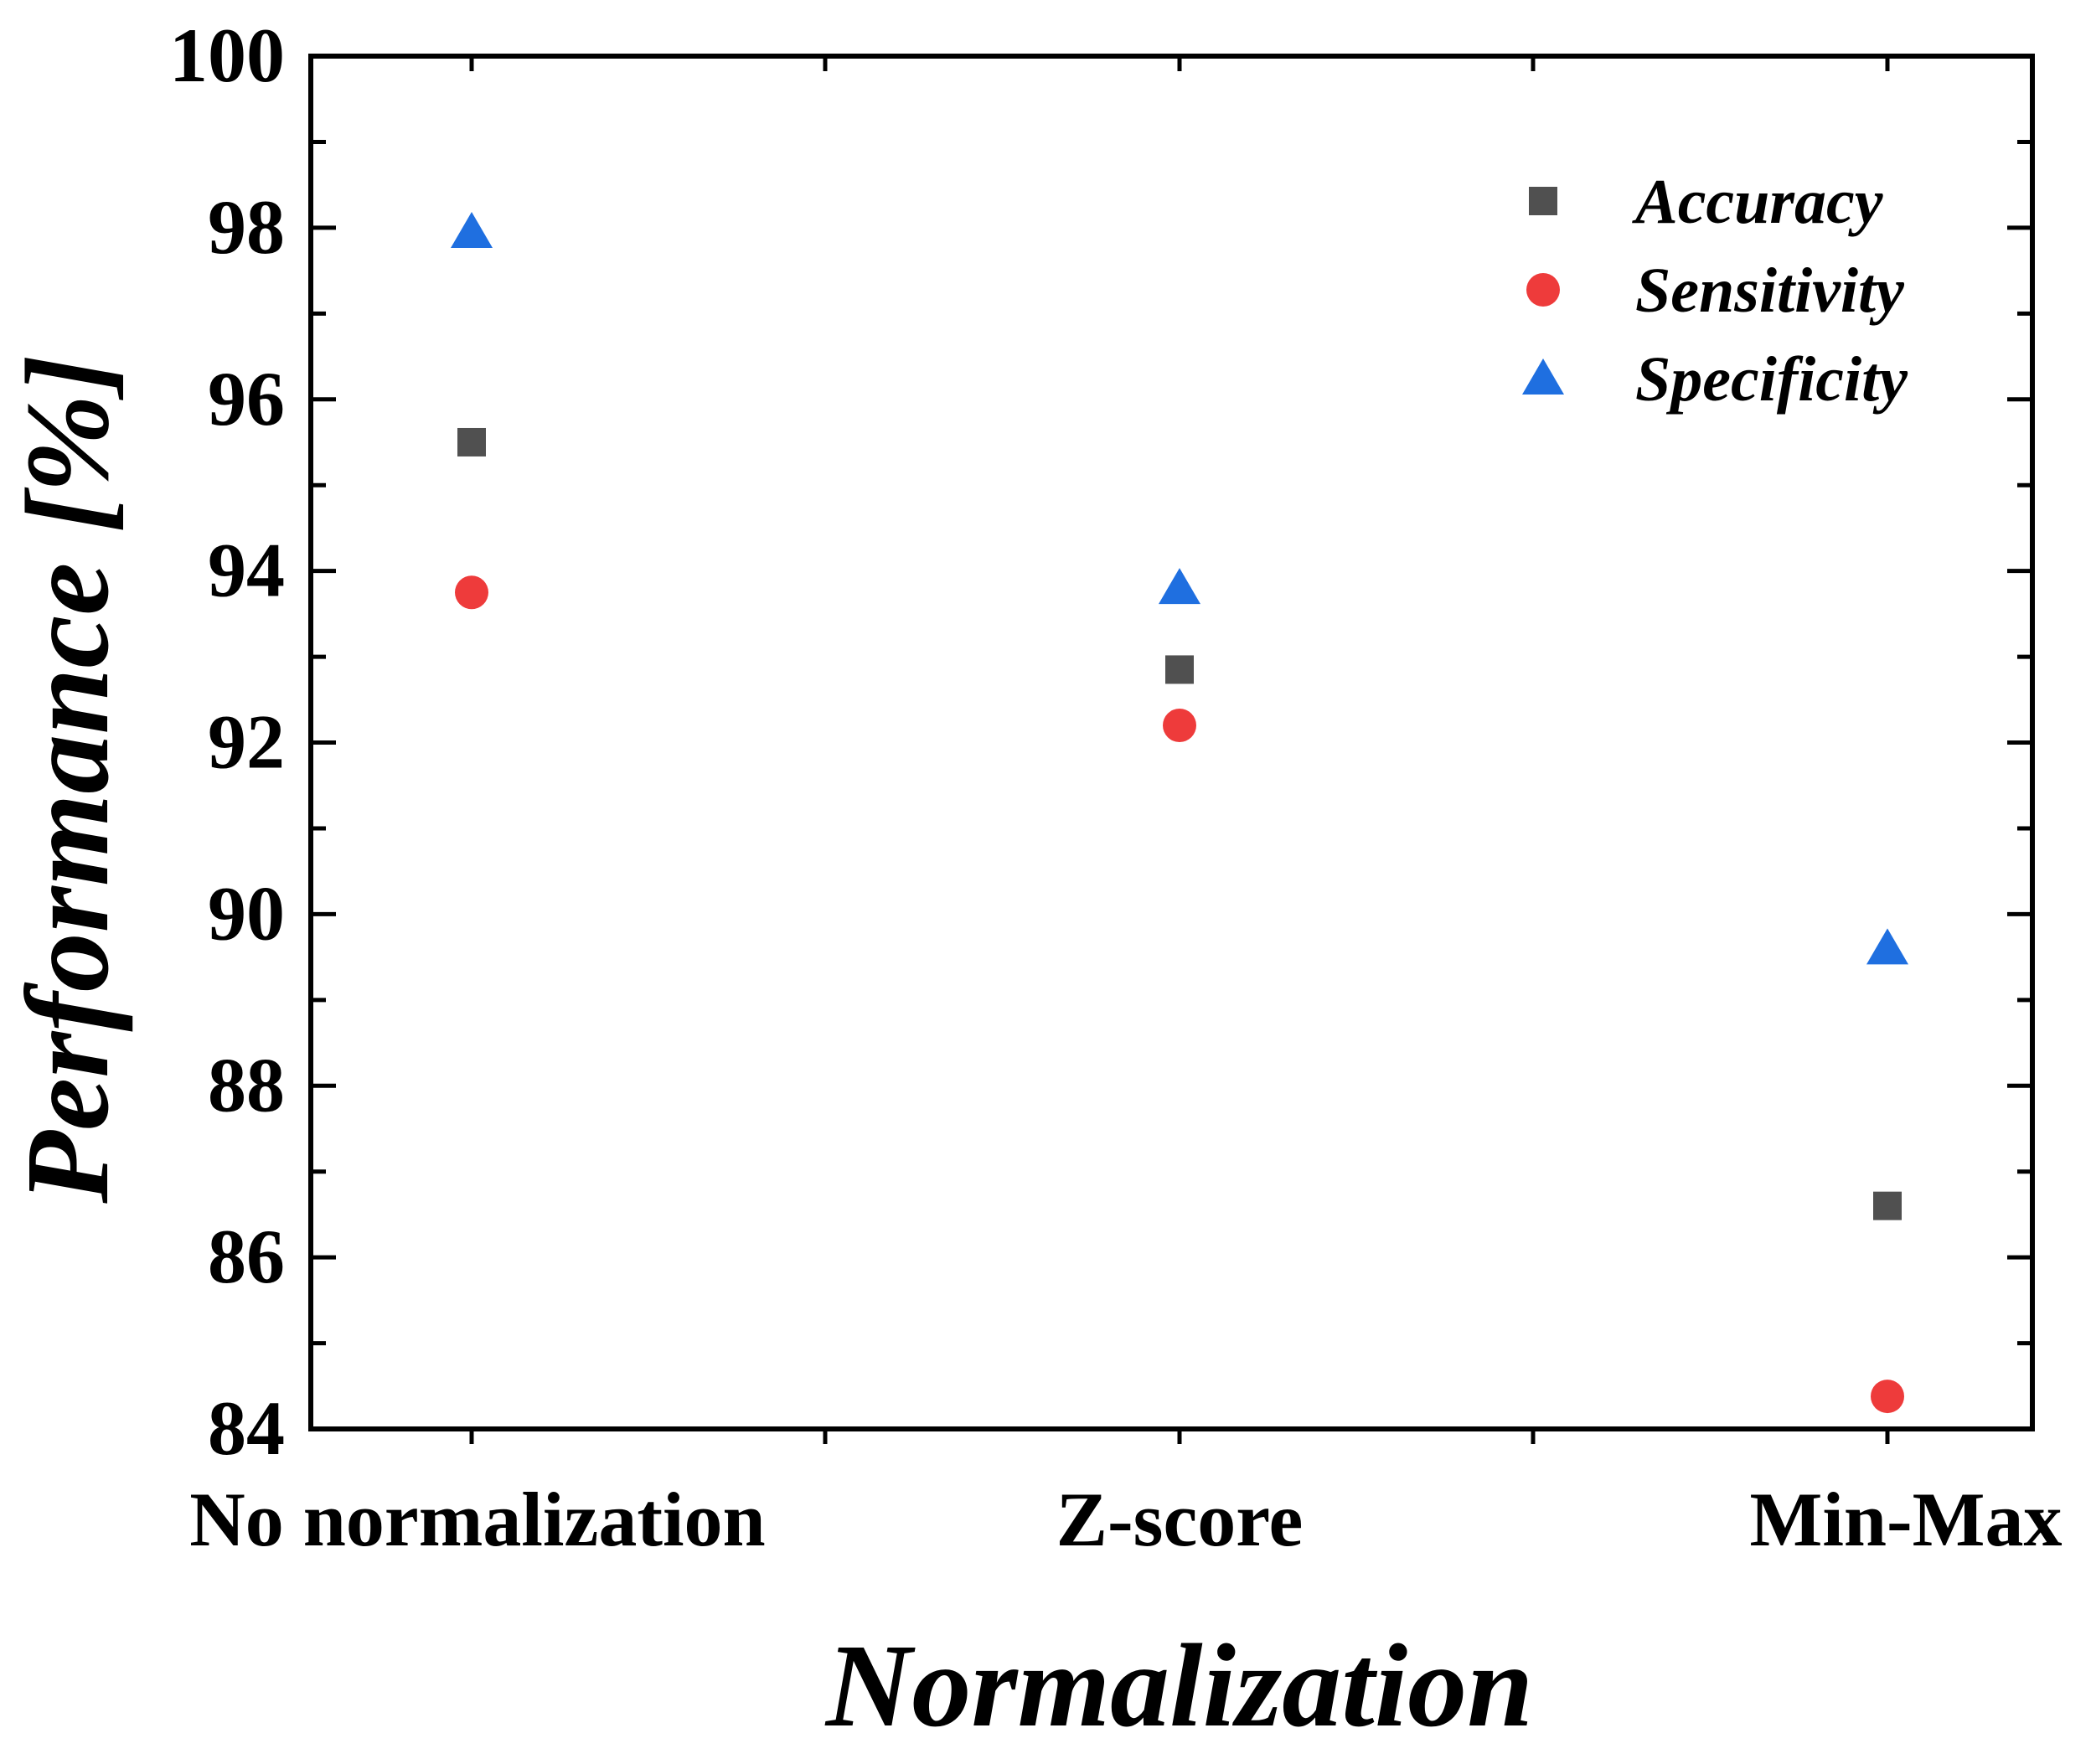  I want to click on y-tick-label: 98, so click(246, 227).